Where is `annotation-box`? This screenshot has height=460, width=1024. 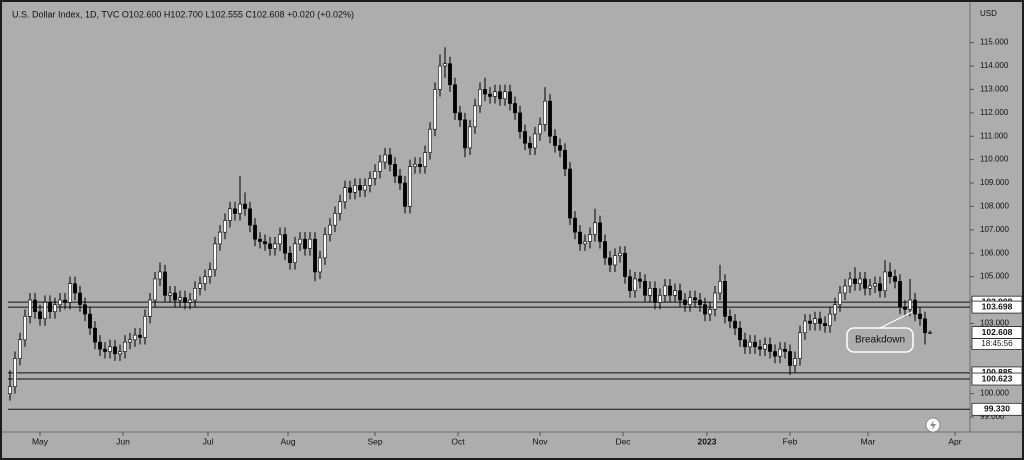
annotation-box is located at coordinates (880, 340).